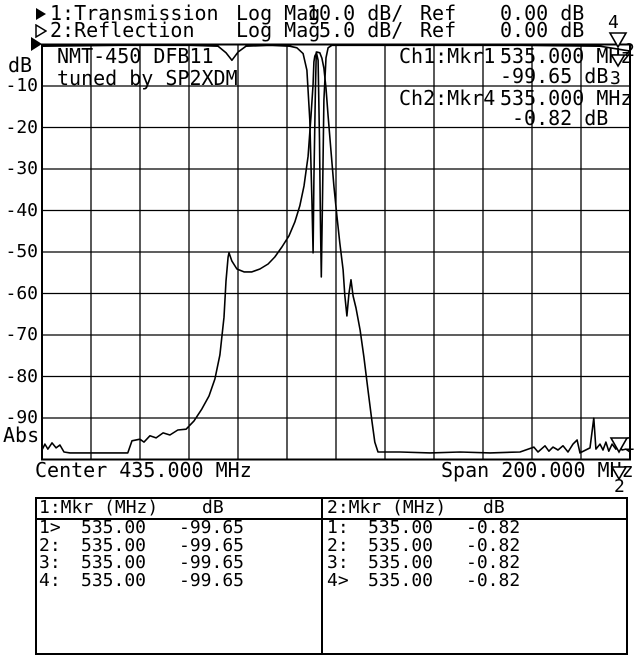 Image resolution: width=640 pixels, height=659 pixels. I want to click on ch2-readout-label: Ch2:Mkr4, so click(447, 98).